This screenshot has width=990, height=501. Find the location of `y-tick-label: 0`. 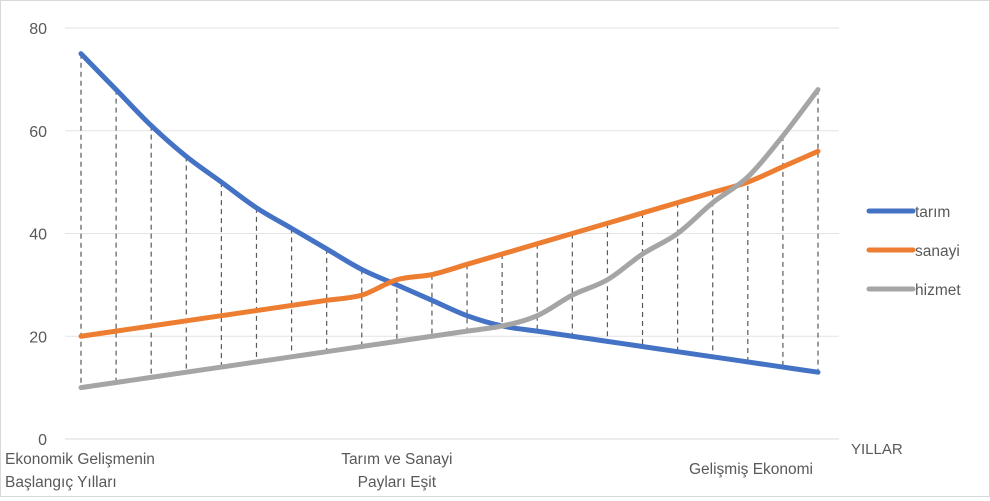

y-tick-label: 0 is located at coordinates (42, 440).